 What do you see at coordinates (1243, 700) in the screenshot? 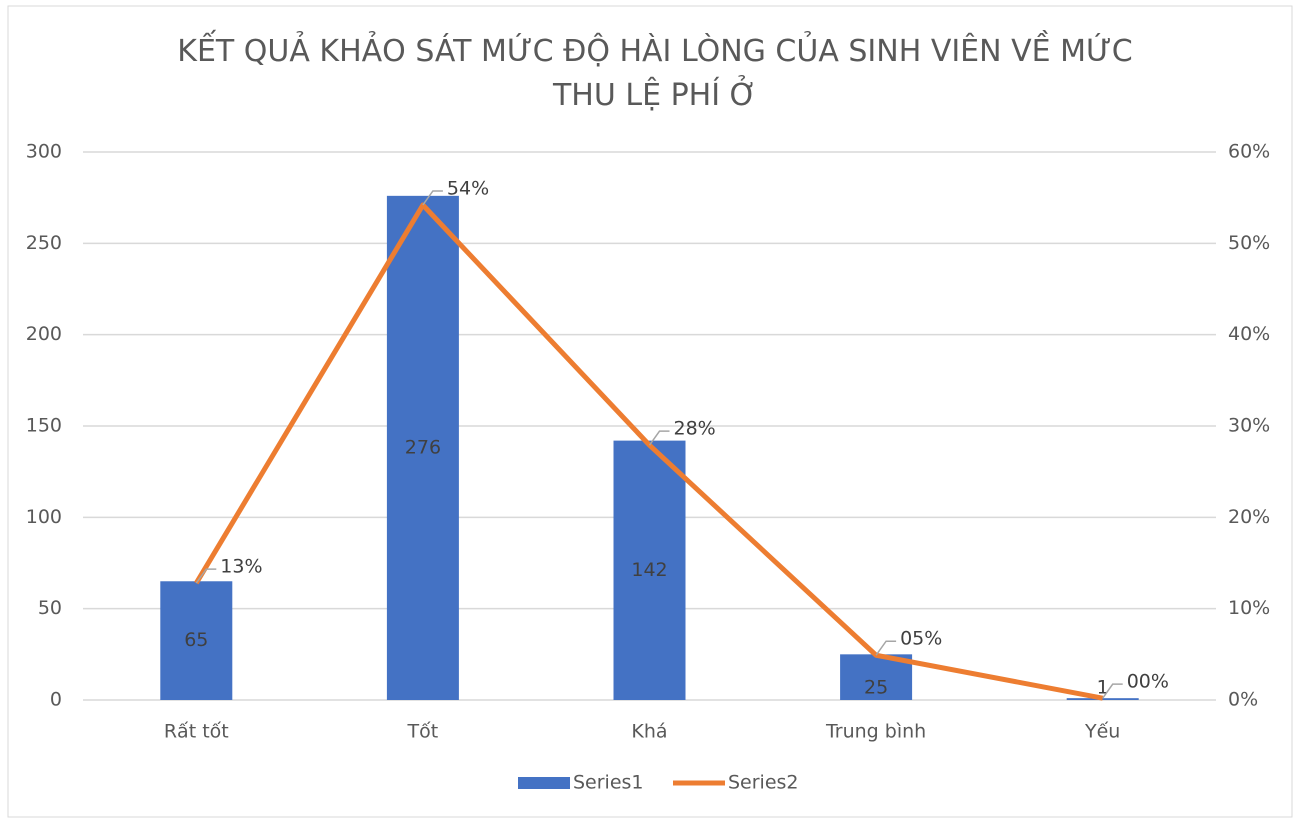
I see `y2-tick-label: 0%` at bounding box center [1243, 700].